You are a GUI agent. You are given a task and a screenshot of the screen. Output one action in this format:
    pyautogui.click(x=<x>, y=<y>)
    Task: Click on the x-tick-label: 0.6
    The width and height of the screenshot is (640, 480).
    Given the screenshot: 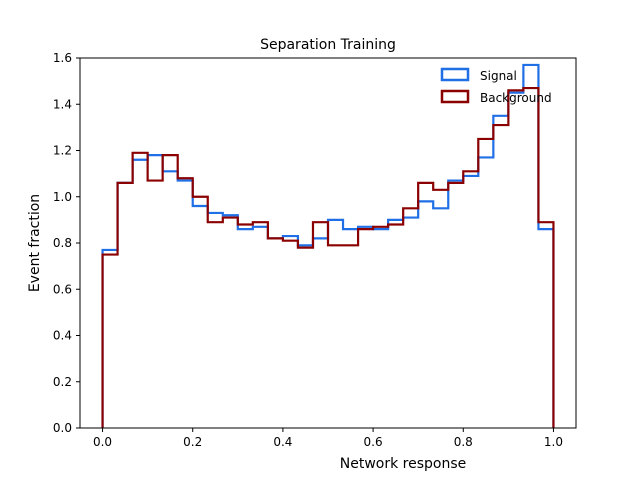 What is the action you would take?
    pyautogui.click(x=373, y=442)
    